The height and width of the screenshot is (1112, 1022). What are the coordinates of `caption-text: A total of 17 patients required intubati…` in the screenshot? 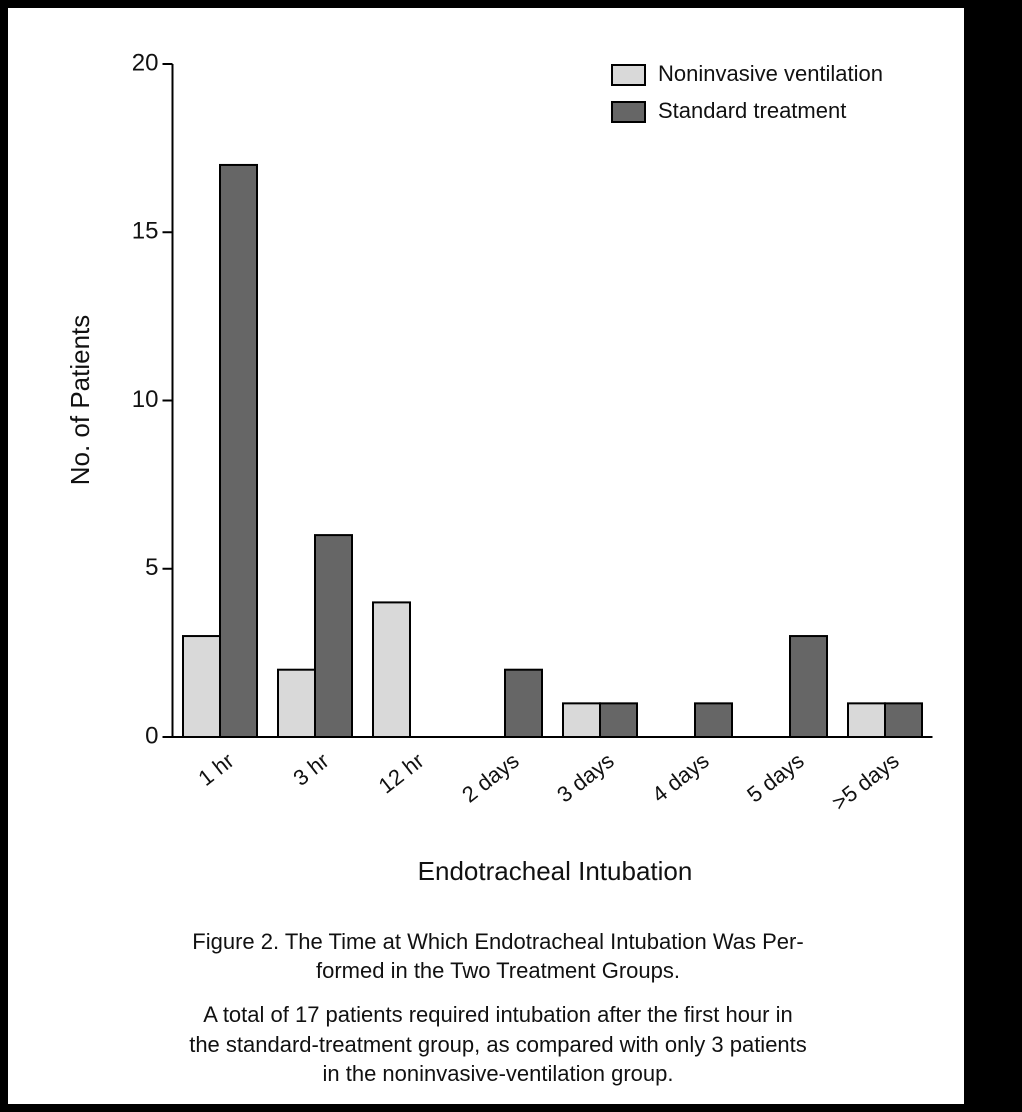 It's located at (497, 1014).